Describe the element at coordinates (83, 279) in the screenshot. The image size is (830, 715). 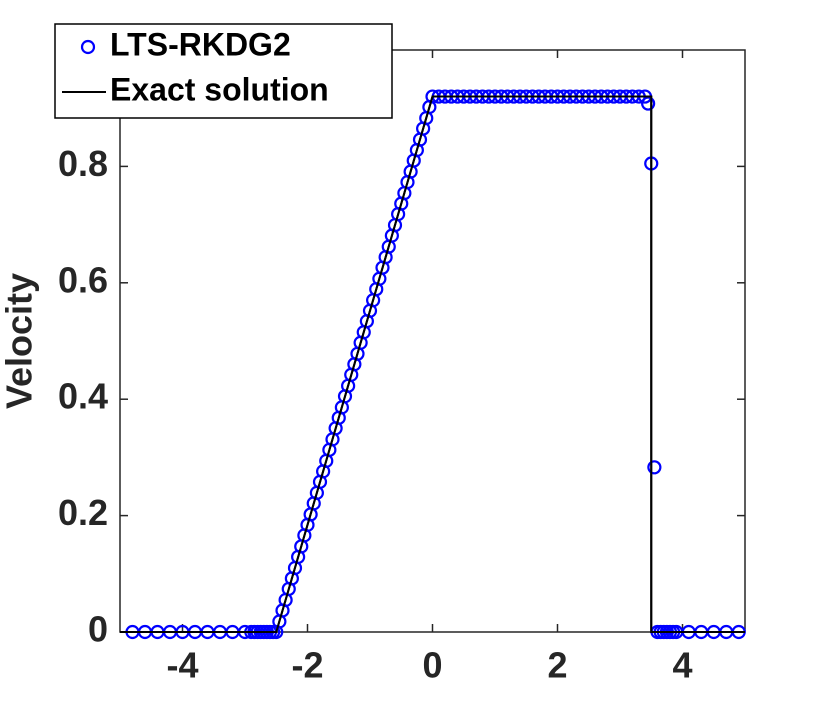
I see `y-tick-label: 0.6` at that location.